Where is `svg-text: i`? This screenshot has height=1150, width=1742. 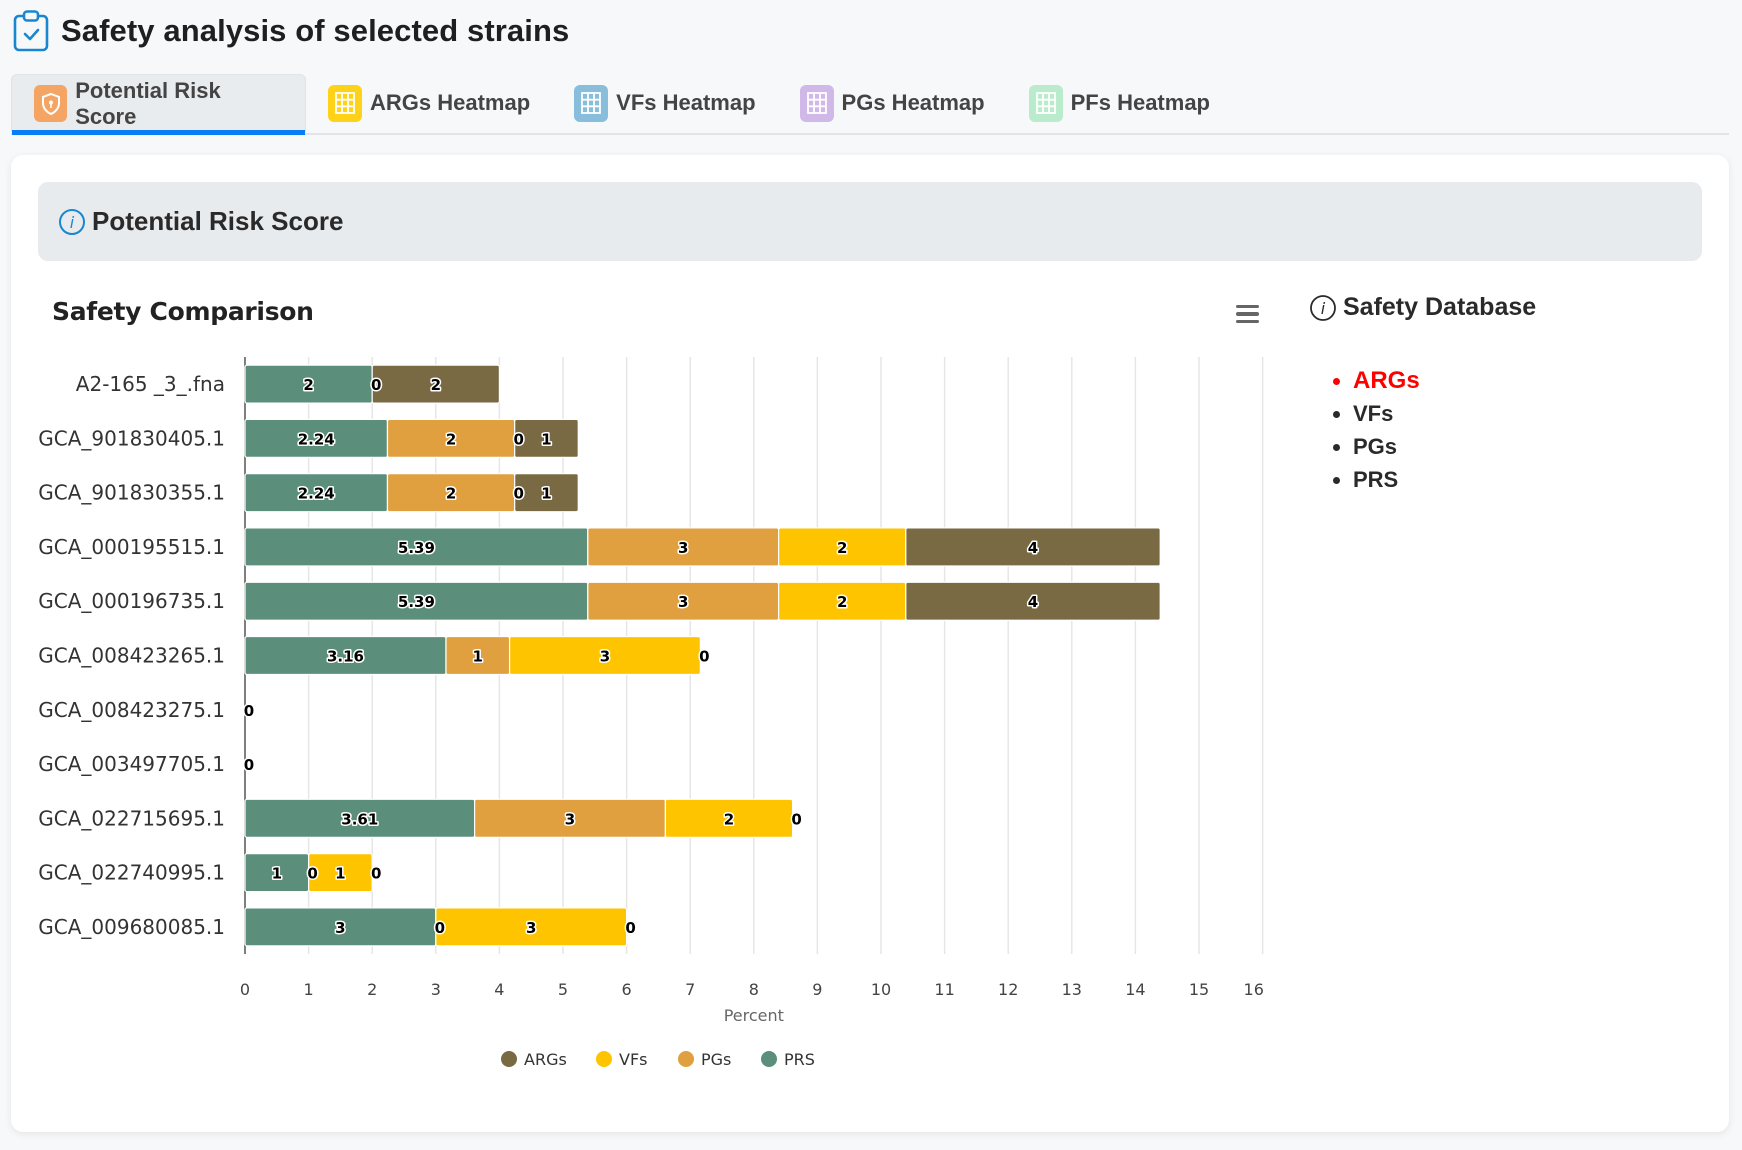 svg-text: i is located at coordinates (1323, 308).